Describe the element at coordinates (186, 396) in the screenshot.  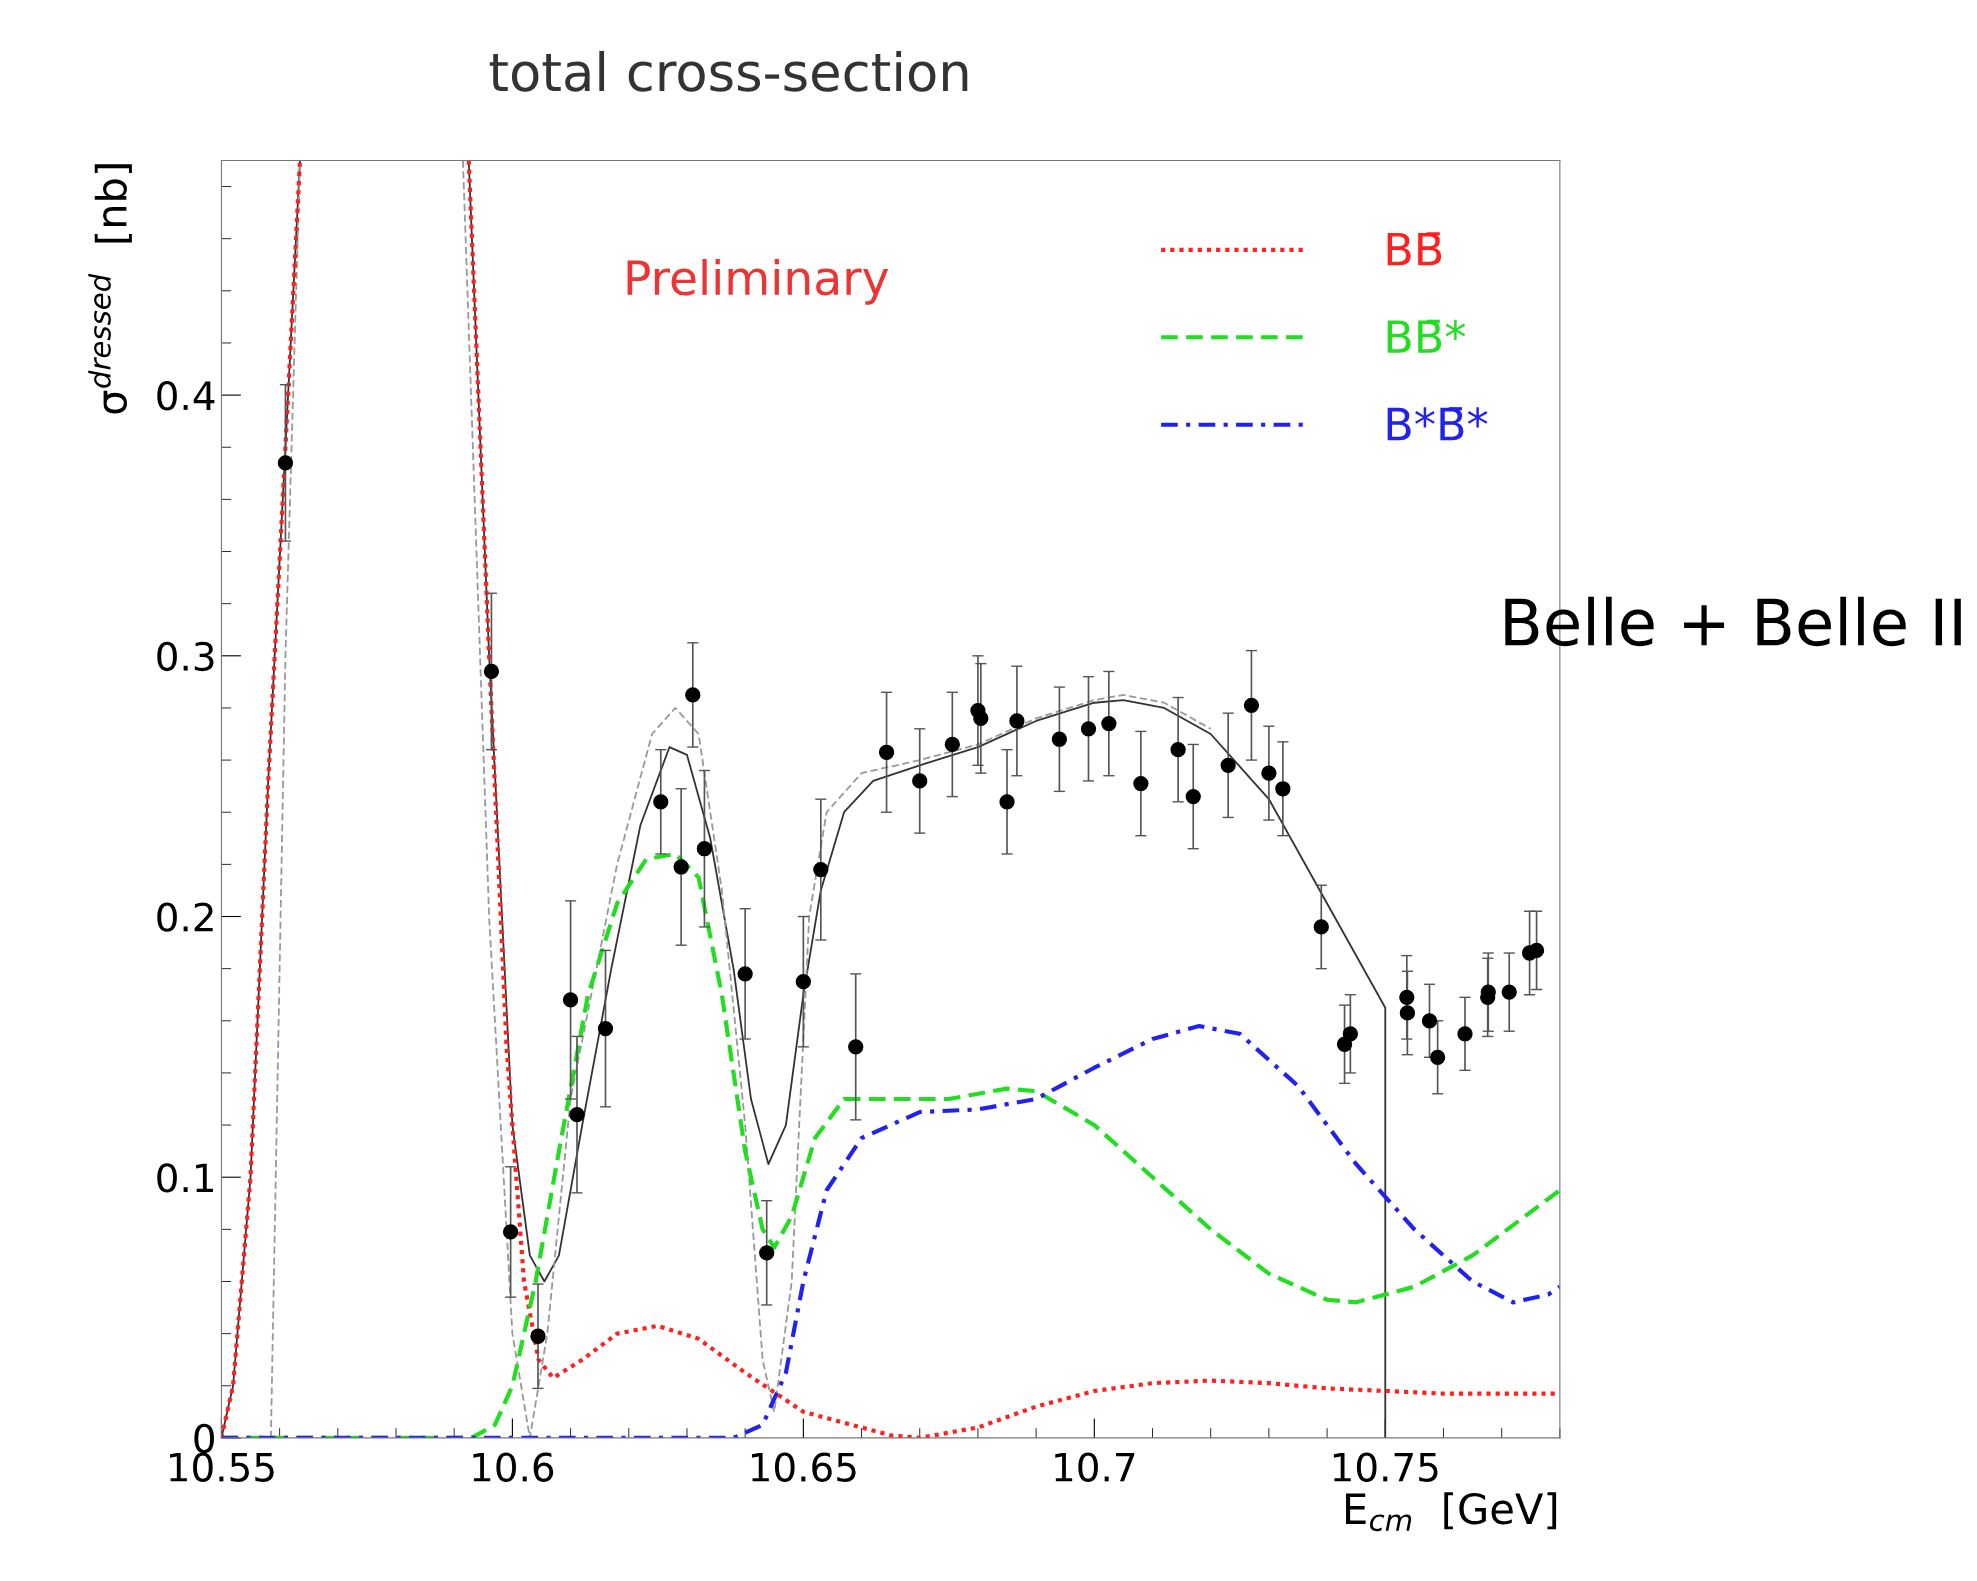
I see `y-tick-label: 0.4` at that location.